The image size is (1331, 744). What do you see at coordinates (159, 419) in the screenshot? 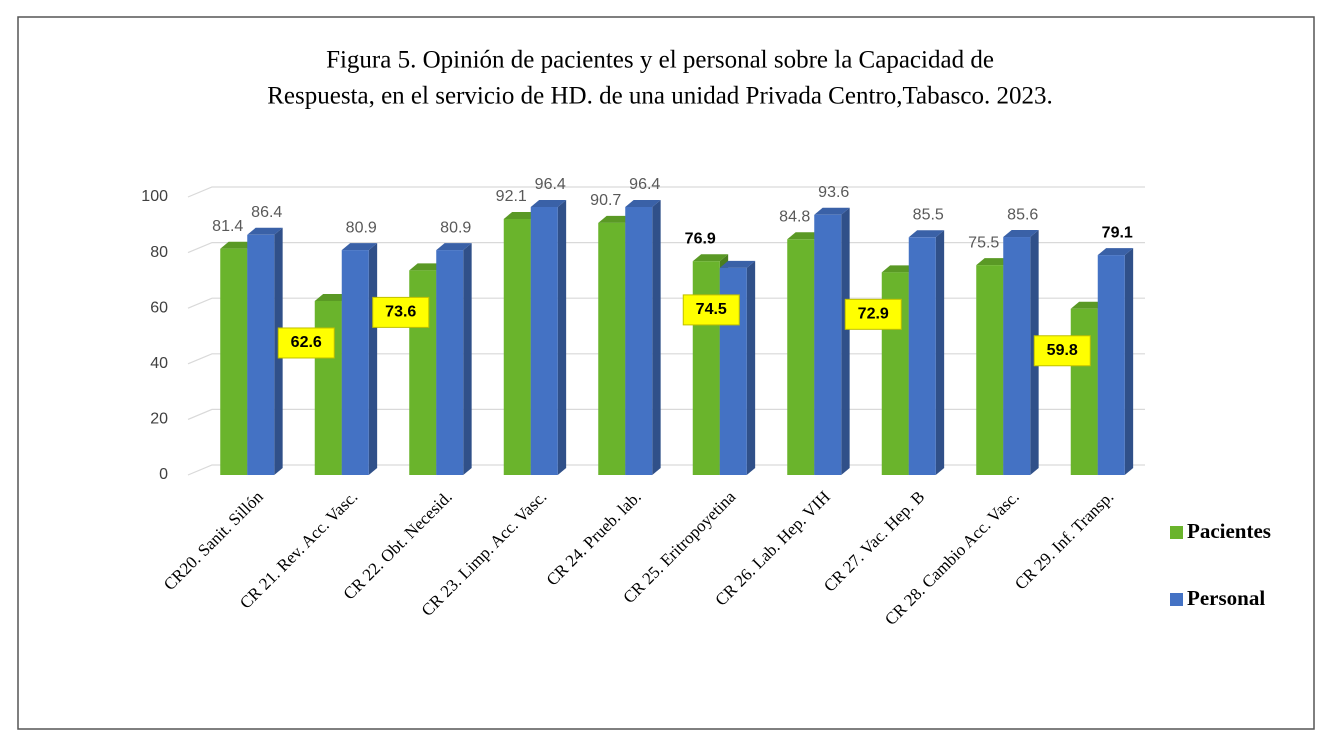
I see `y-tick-label: 20` at bounding box center [159, 419].